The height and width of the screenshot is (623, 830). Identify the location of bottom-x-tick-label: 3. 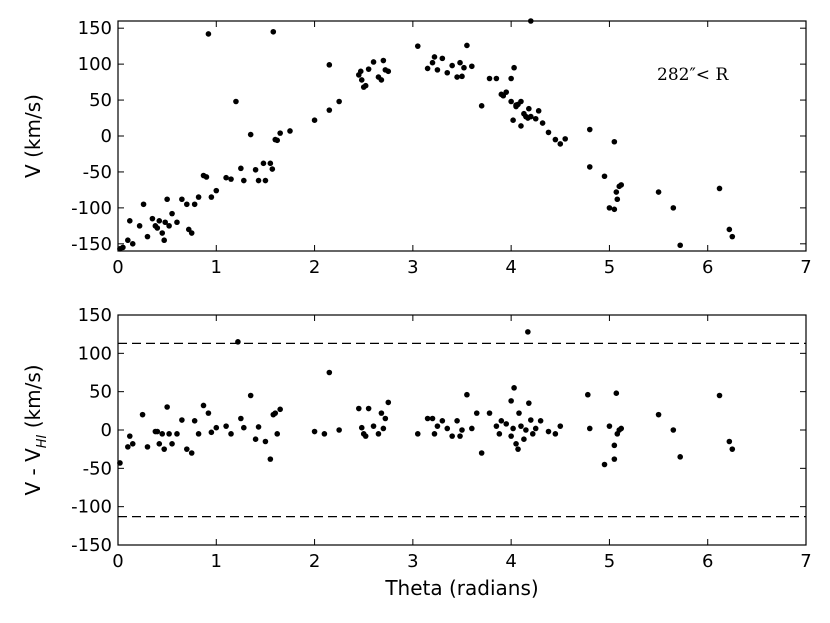
(412, 561).